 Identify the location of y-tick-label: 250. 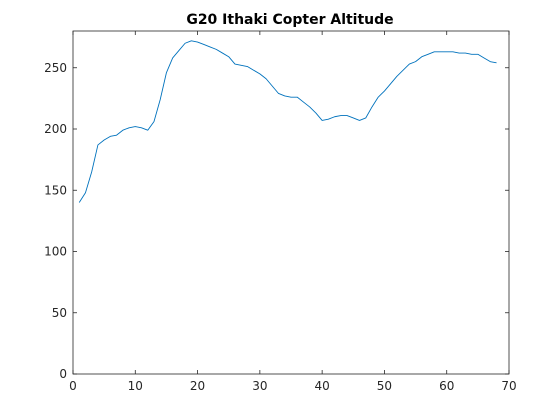
(55, 68).